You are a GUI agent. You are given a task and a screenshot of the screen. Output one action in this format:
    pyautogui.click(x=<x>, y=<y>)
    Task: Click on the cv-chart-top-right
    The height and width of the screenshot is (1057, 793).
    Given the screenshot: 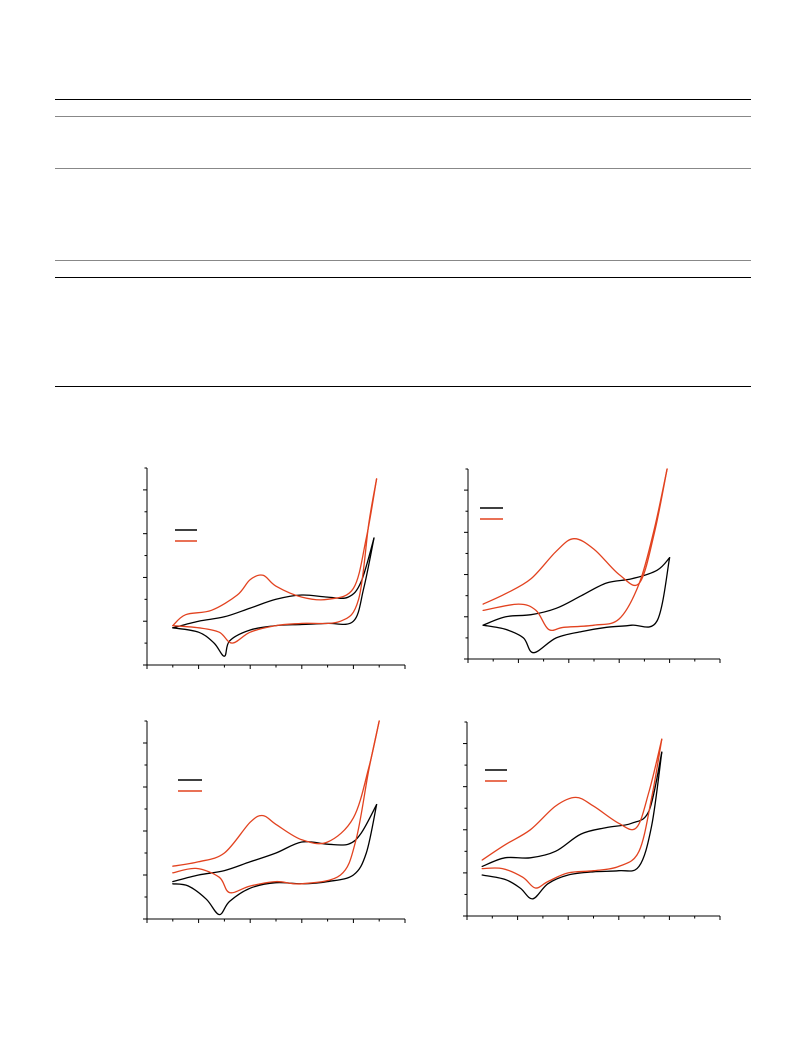 What is the action you would take?
    pyautogui.click(x=593, y=566)
    